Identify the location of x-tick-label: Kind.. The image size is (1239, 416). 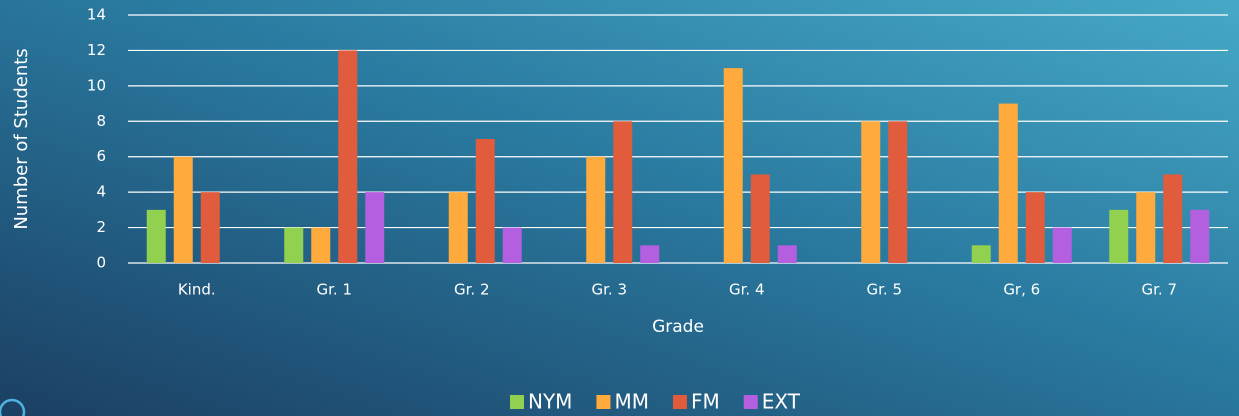
(197, 290).